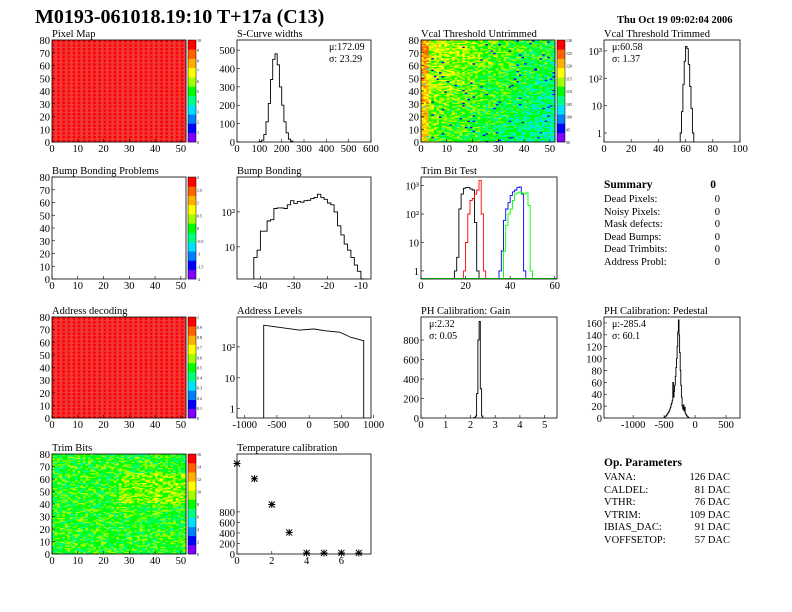  What do you see at coordinates (45, 41) in the screenshot?
I see `y-tick-label: 80` at bounding box center [45, 41].